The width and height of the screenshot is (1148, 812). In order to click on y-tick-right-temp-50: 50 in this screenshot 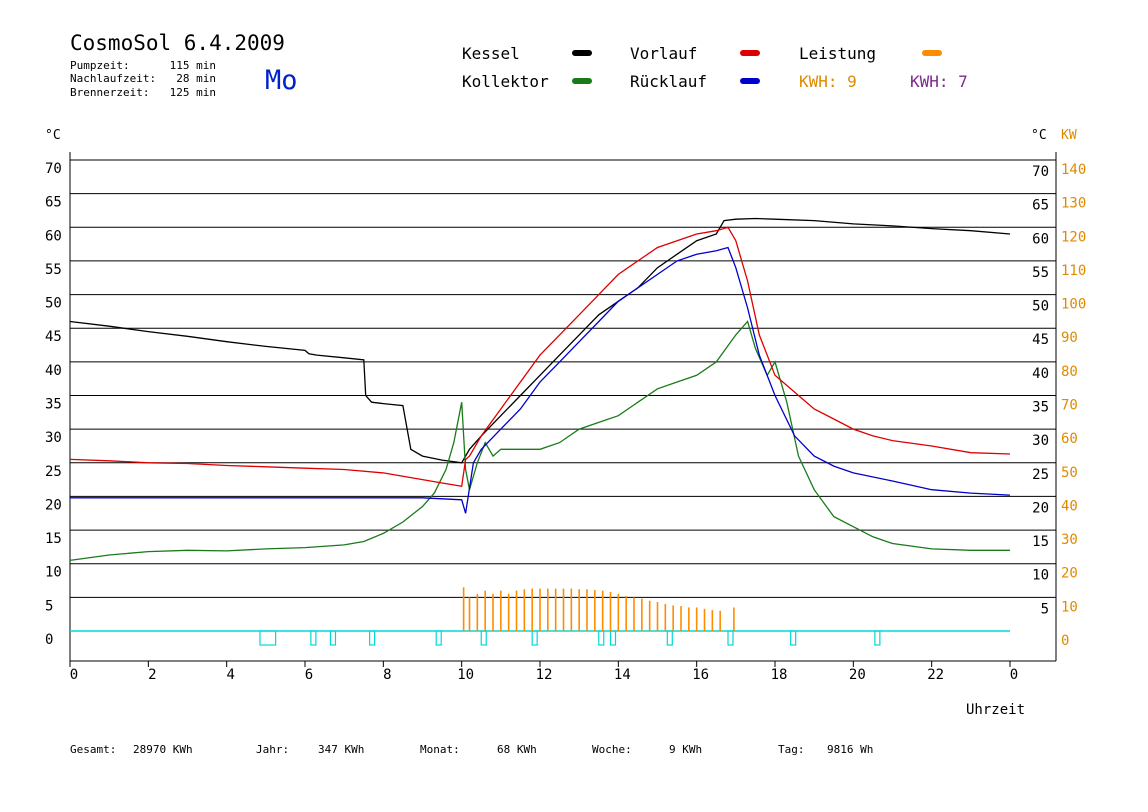, I will do `click(1040, 307)`.